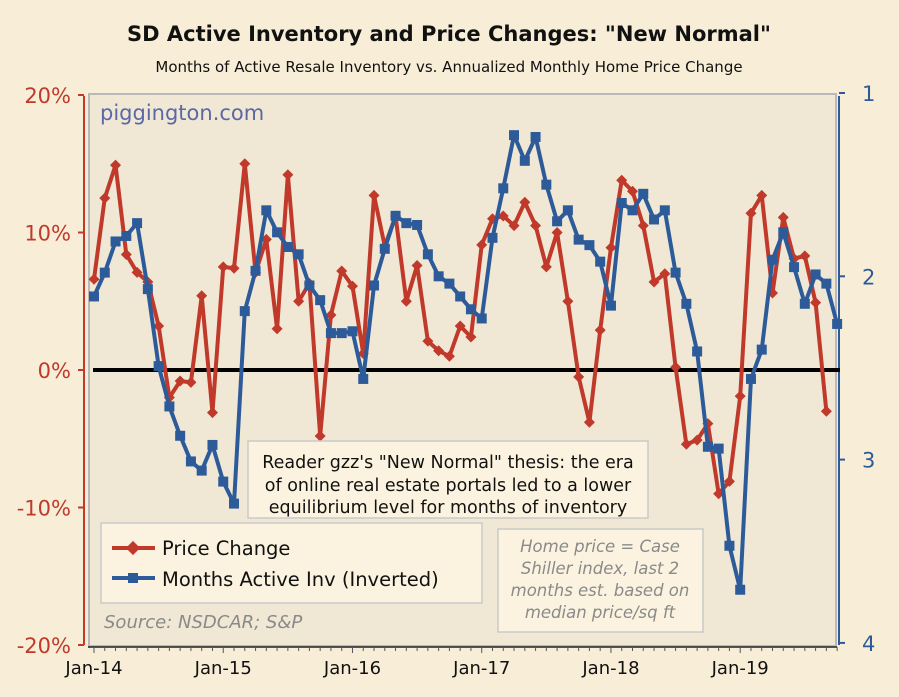  What do you see at coordinates (600, 546) in the screenshot?
I see `note-line-1: Home price = Case` at bounding box center [600, 546].